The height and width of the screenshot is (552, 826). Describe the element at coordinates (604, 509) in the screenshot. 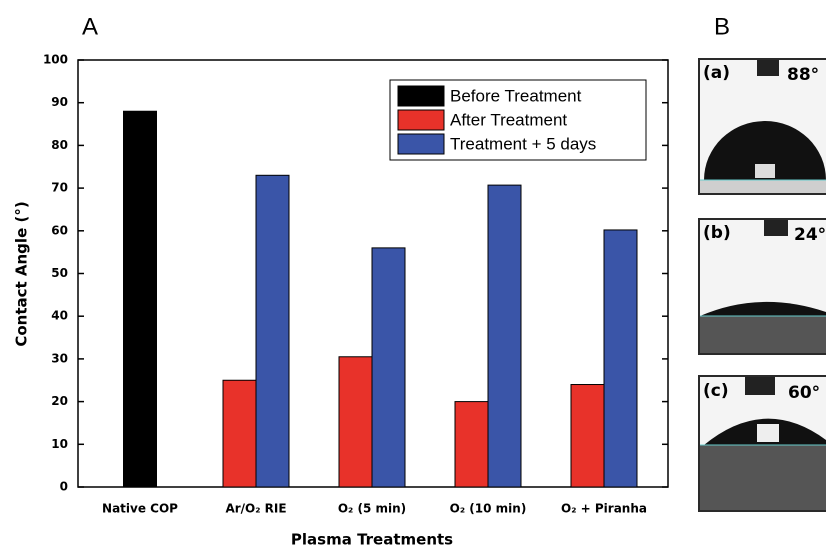

I see `x-tick-label: O₂ + Piranha` at that location.